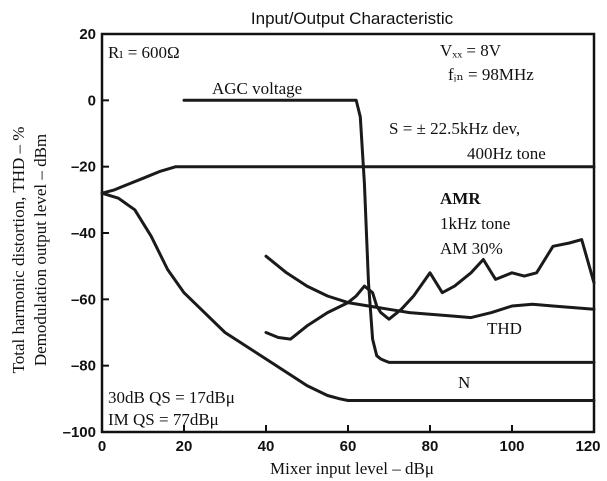 The height and width of the screenshot is (481, 607). Describe the element at coordinates (464, 382) in the screenshot. I see `annotation-n: N` at that location.